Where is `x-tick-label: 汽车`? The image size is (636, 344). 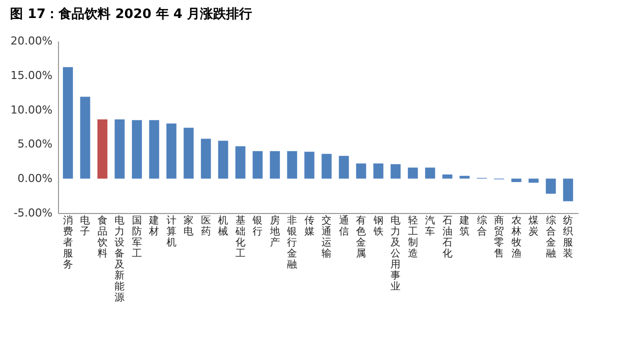
x-tick-label: 汽车 is located at coordinates (430, 226).